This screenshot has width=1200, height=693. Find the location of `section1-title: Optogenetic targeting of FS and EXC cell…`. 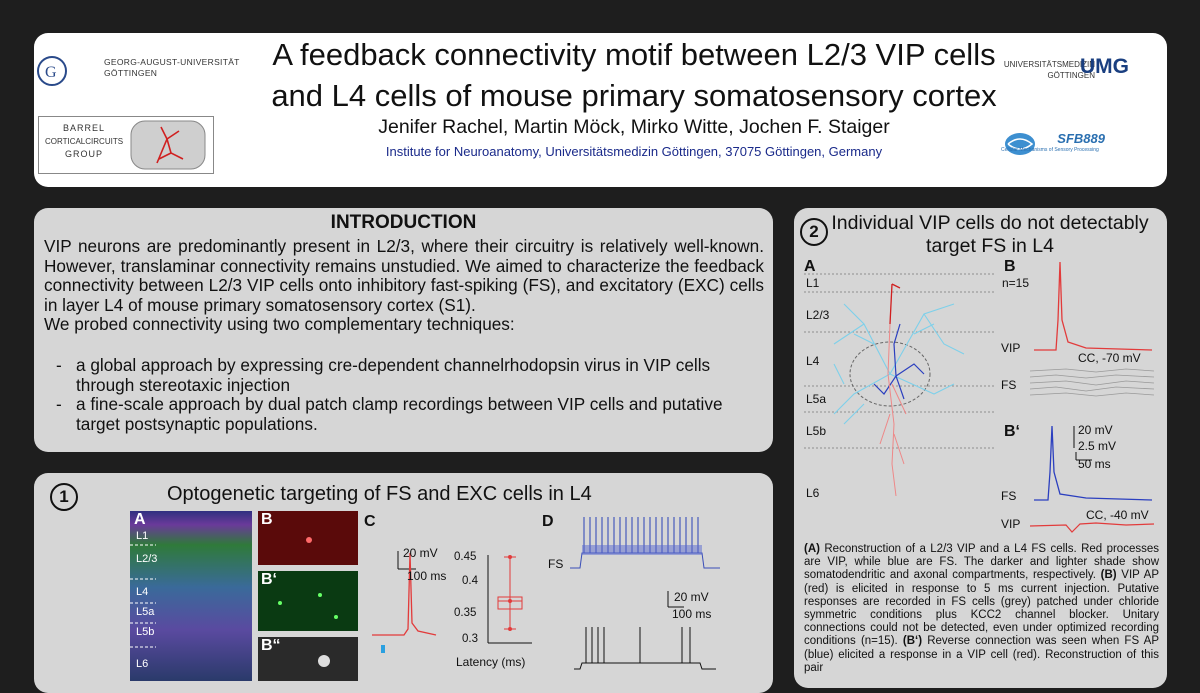

section1-title: Optogenetic targeting of FS and EXC cell… is located at coordinates (379, 494).